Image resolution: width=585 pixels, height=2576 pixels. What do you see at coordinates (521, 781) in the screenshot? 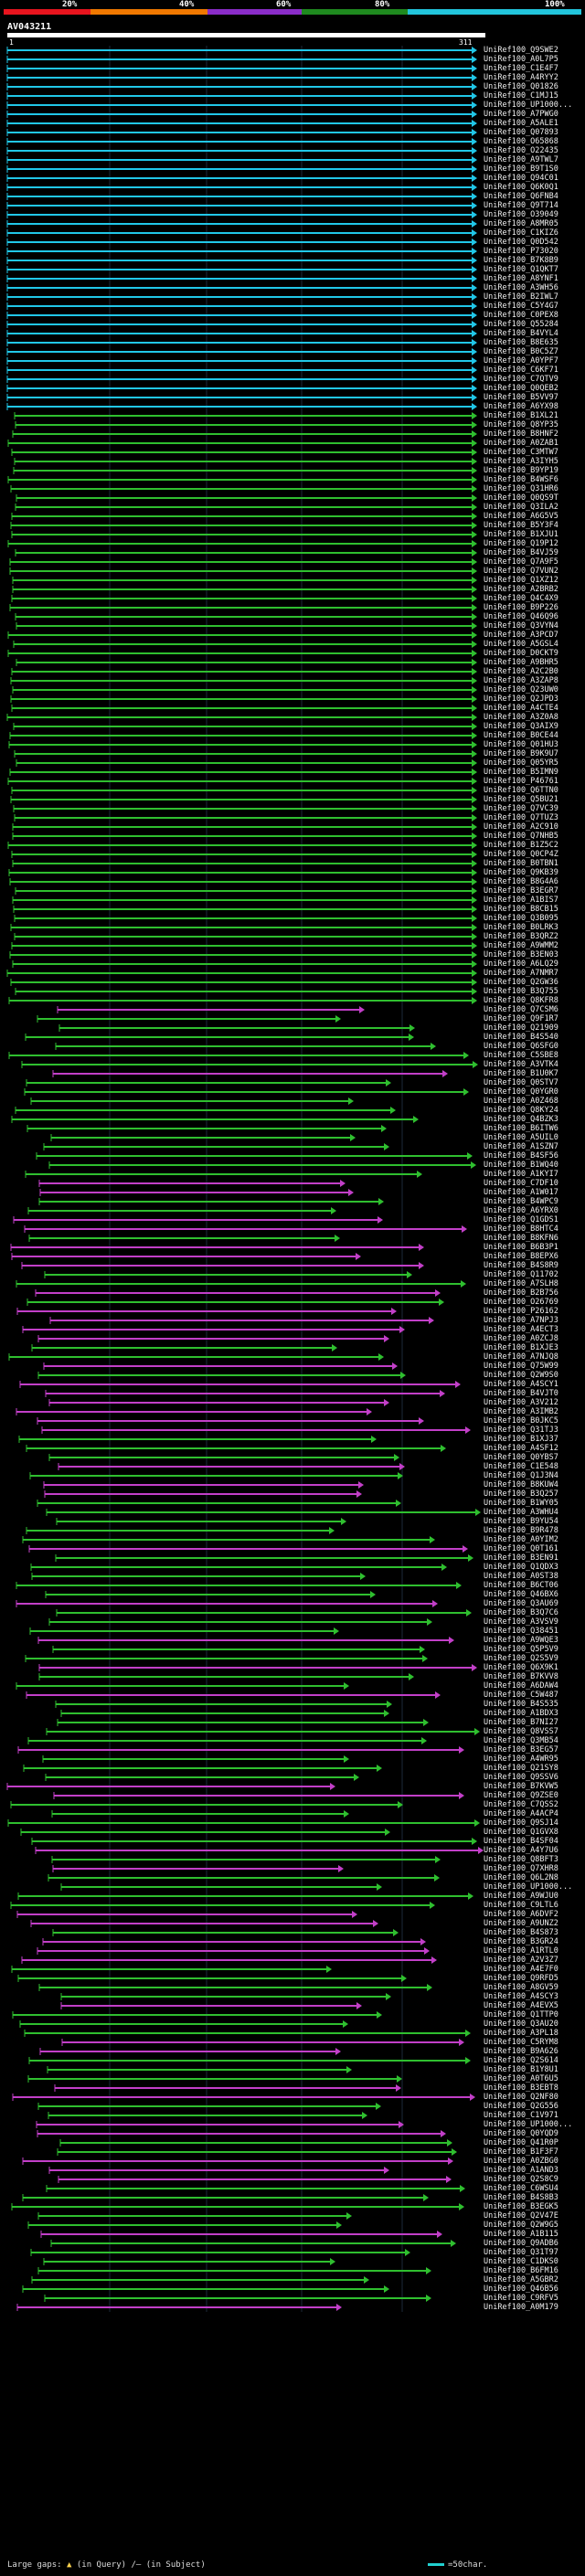
I see `hit-label: UniRef100_P46761` at bounding box center [521, 781].